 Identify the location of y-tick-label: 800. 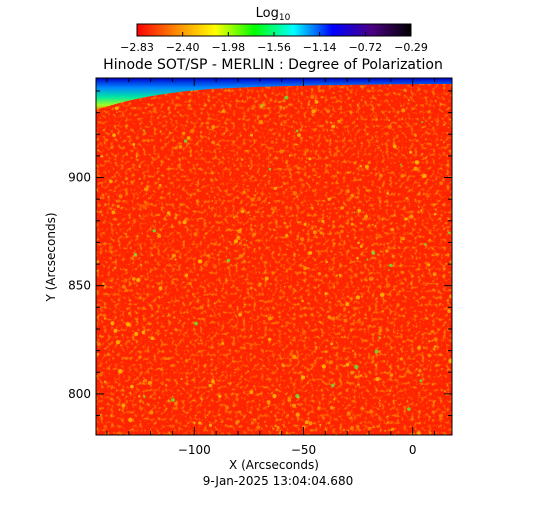
(79, 394).